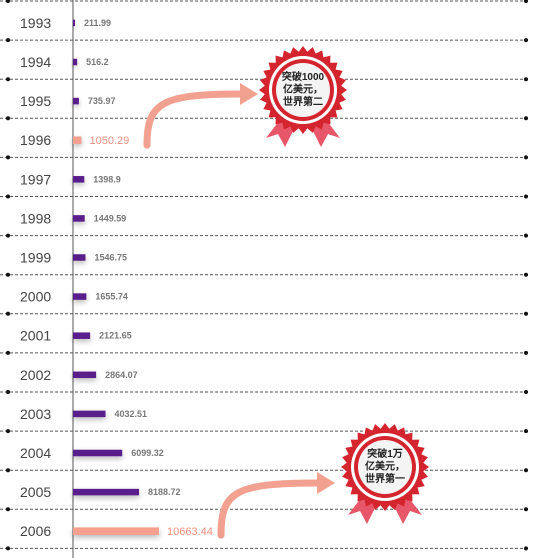  Describe the element at coordinates (303, 76) in the screenshot. I see `badge-text-line: 突破1000` at that location.